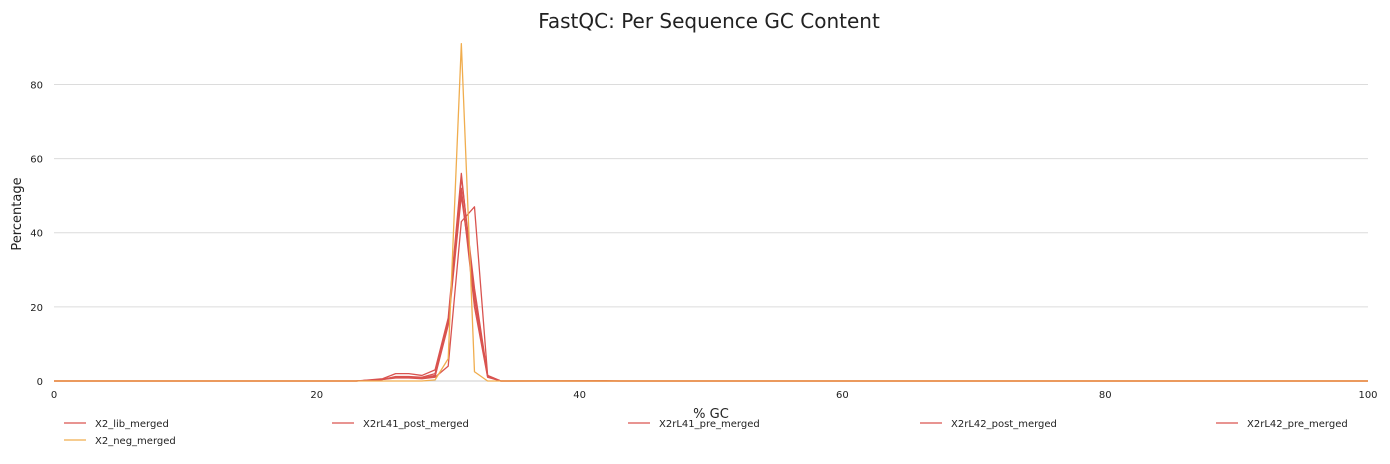 This screenshot has height=464, width=1390. Describe the element at coordinates (36, 308) in the screenshot. I see `y-tick-label: 20` at that location.